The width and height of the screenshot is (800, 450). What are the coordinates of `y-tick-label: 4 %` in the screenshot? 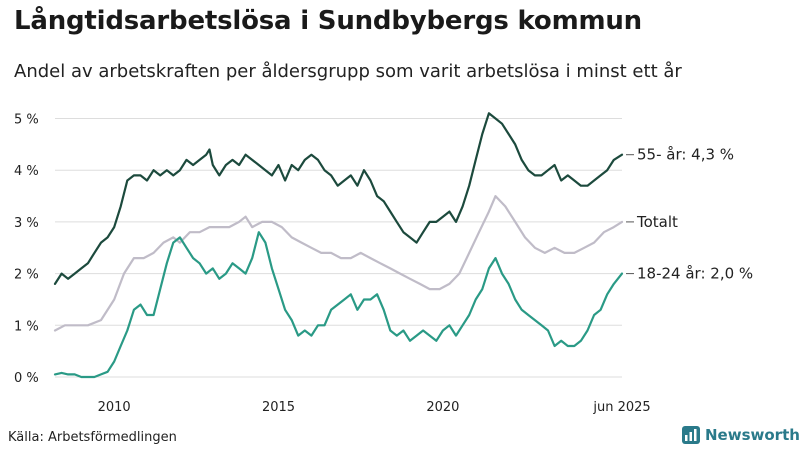 It's located at (26, 171).